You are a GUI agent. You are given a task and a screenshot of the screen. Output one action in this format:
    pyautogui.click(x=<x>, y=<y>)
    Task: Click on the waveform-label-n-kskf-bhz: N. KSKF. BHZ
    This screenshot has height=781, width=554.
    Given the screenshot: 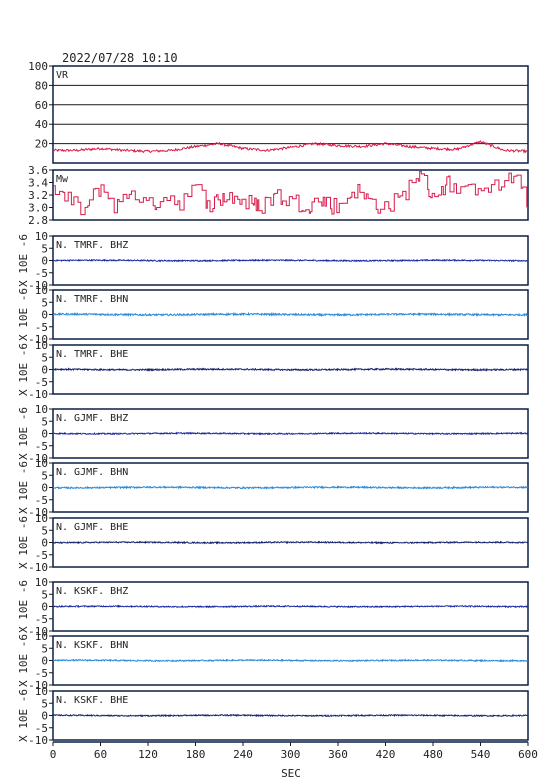 What is the action you would take?
    pyautogui.click(x=92, y=591)
    